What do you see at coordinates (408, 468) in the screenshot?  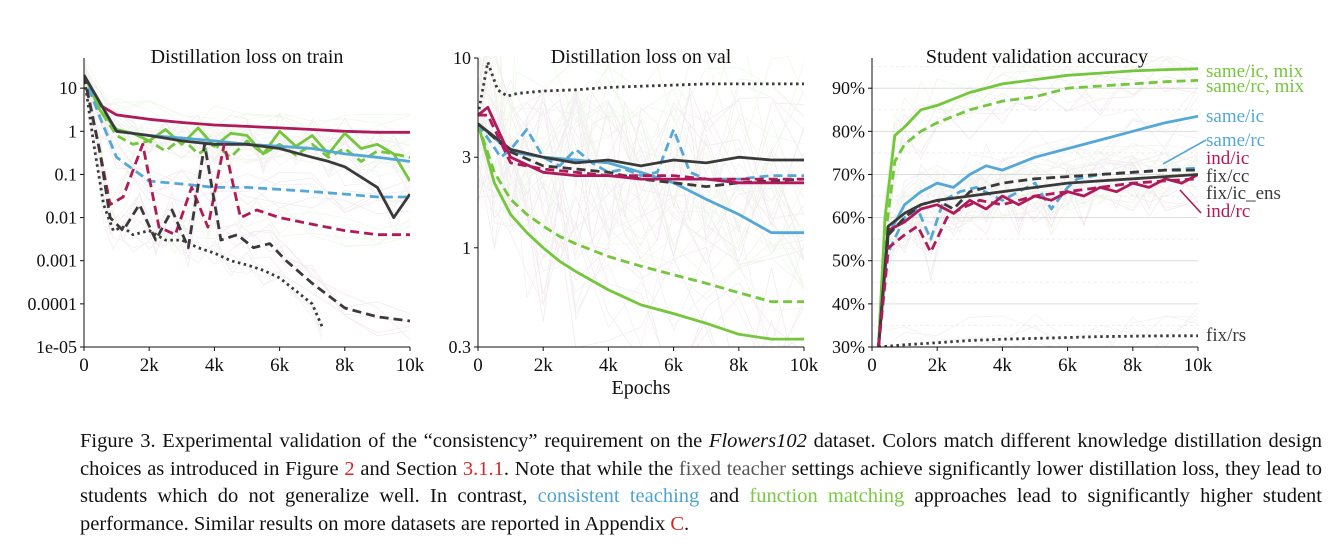 I see `caption-part: and Section` at bounding box center [408, 468].